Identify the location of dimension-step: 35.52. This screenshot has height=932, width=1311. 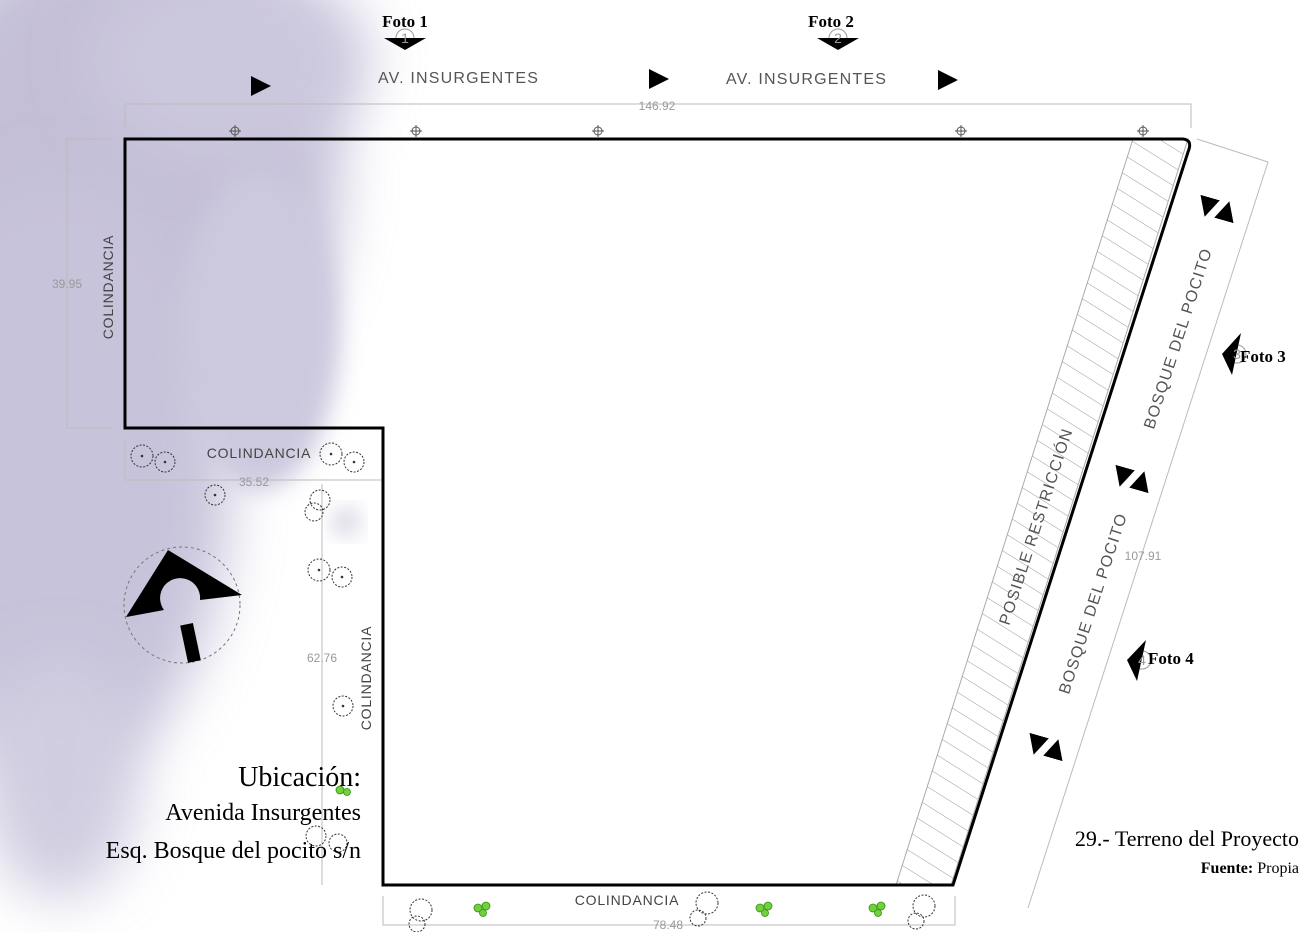
(254, 482).